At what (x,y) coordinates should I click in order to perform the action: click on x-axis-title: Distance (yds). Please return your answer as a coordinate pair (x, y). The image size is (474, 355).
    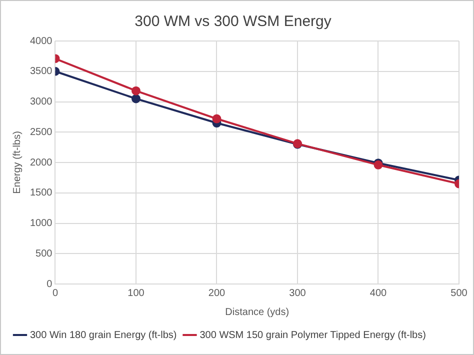
    Looking at the image, I should click on (257, 312).